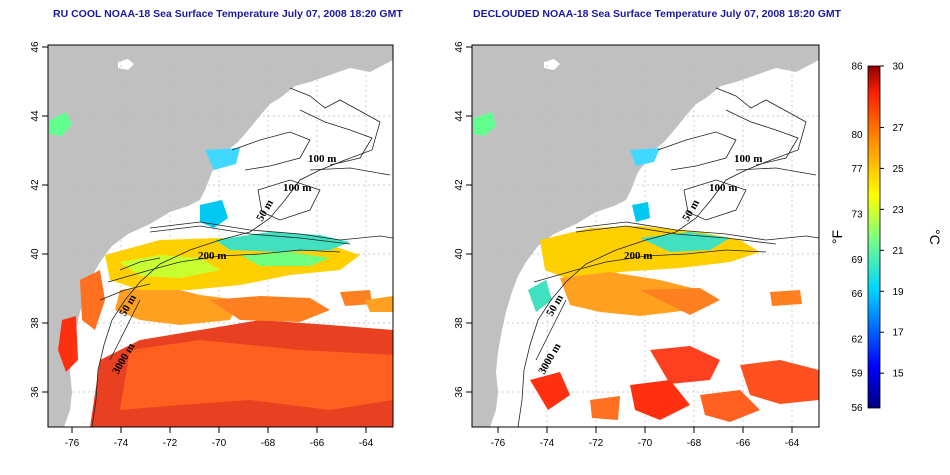  Describe the element at coordinates (857, 169) in the screenshot. I see `fahrenheit-tick-label: 77` at that location.